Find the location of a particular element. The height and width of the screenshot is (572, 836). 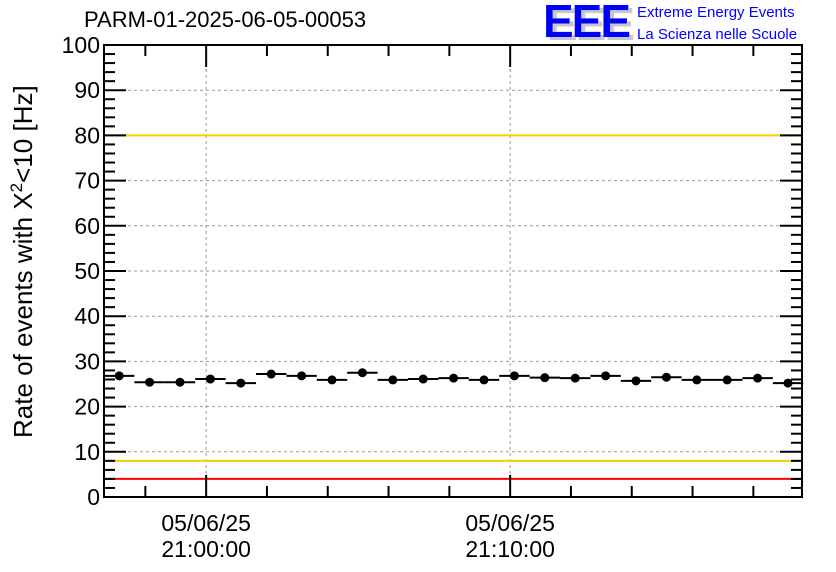

y-axis-label-main: Rate of events with X is located at coordinates (23, 315).